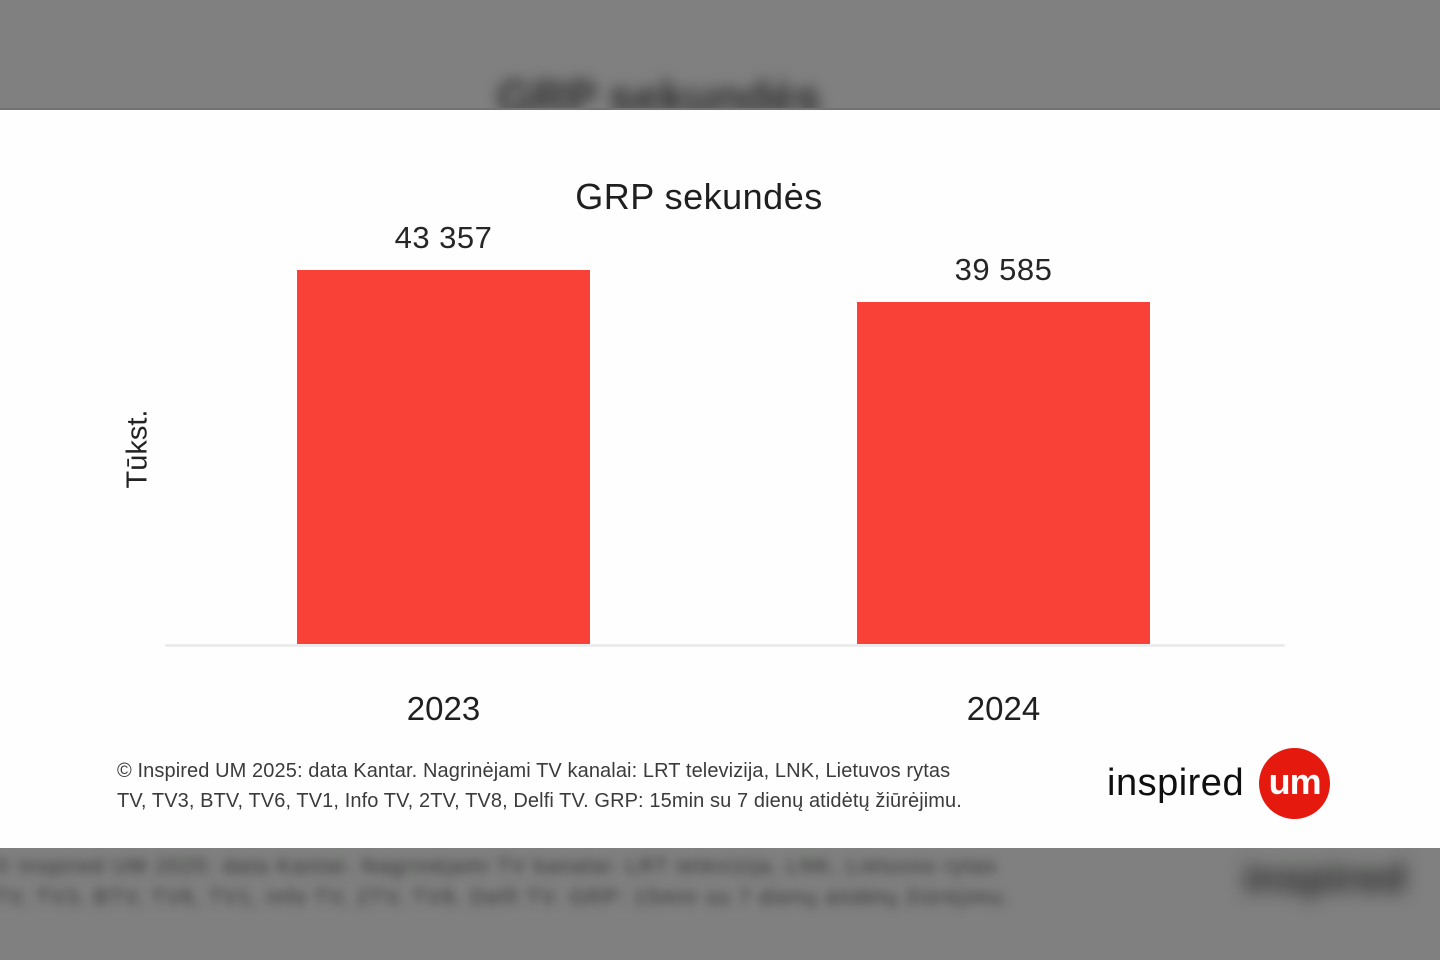 The height and width of the screenshot is (960, 1440). I want to click on bar-group-2023: 43 357, so click(443, 433).